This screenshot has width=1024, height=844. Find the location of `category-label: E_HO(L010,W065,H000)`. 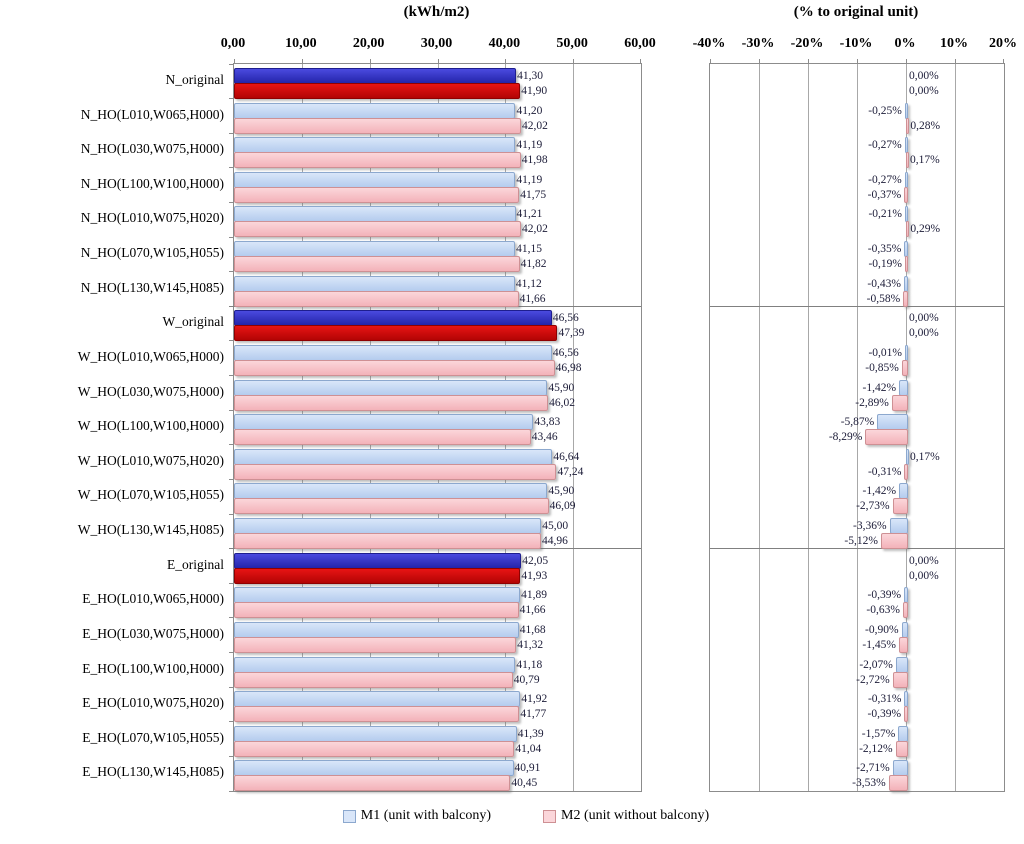

category-label: E_HO(L010,W065,H000) is located at coordinates (153, 599).